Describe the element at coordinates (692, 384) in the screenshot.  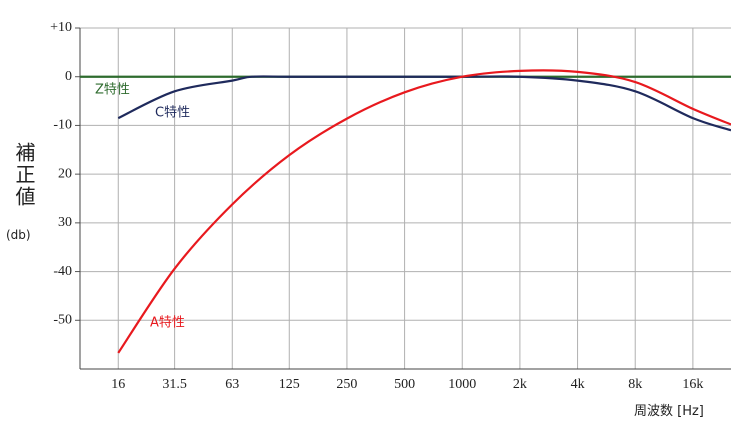
I see `x-tick-label: 16k` at that location.